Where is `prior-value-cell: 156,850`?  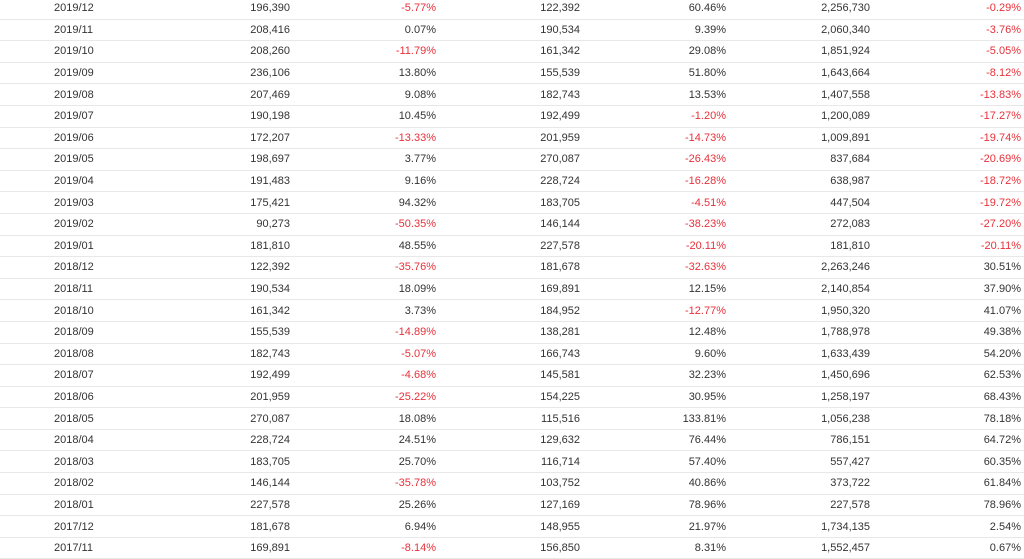
prior-value-cell: 156,850 is located at coordinates (508, 548).